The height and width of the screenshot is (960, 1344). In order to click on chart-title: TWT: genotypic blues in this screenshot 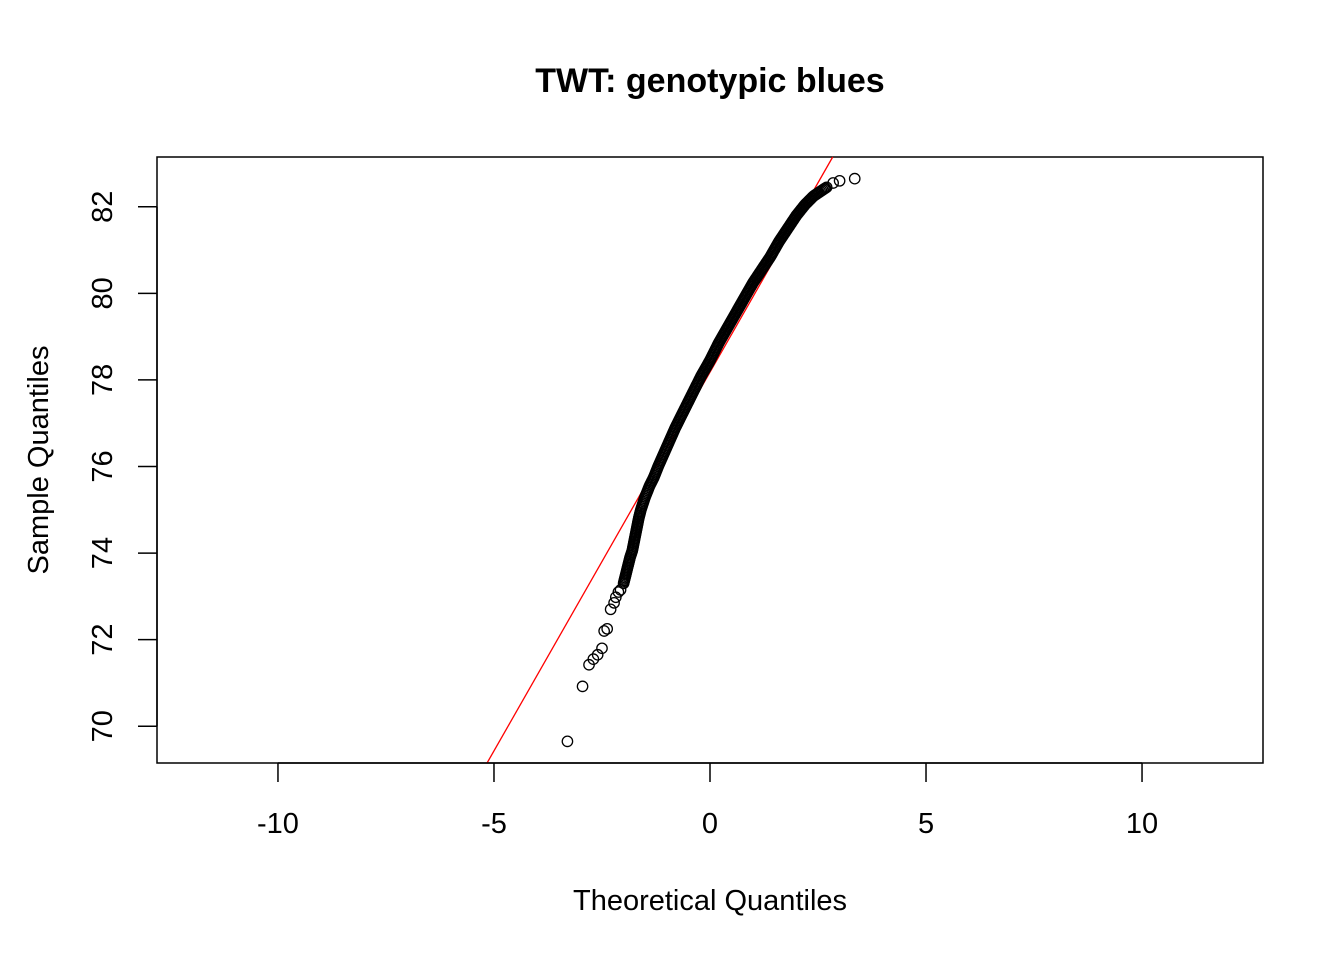, I will do `click(709, 81)`.